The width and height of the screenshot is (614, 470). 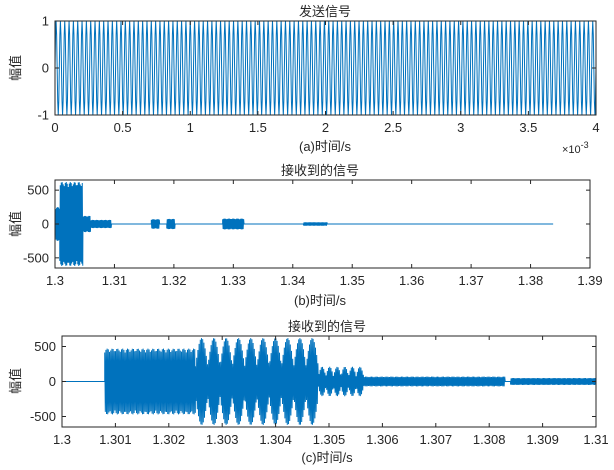 What do you see at coordinates (320, 300) in the screenshot?
I see `chart-b-x-label: (b)时间/s` at bounding box center [320, 300].